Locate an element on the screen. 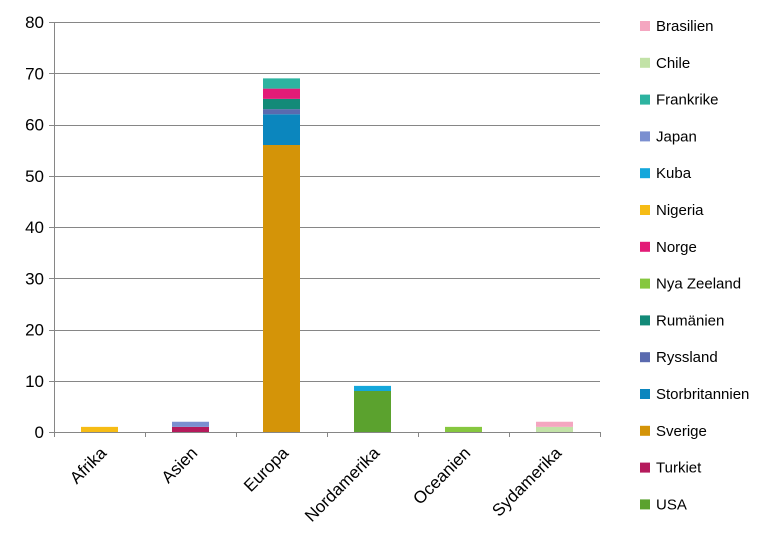 The image size is (780, 555). y-tick-label: 80 is located at coordinates (34, 22).